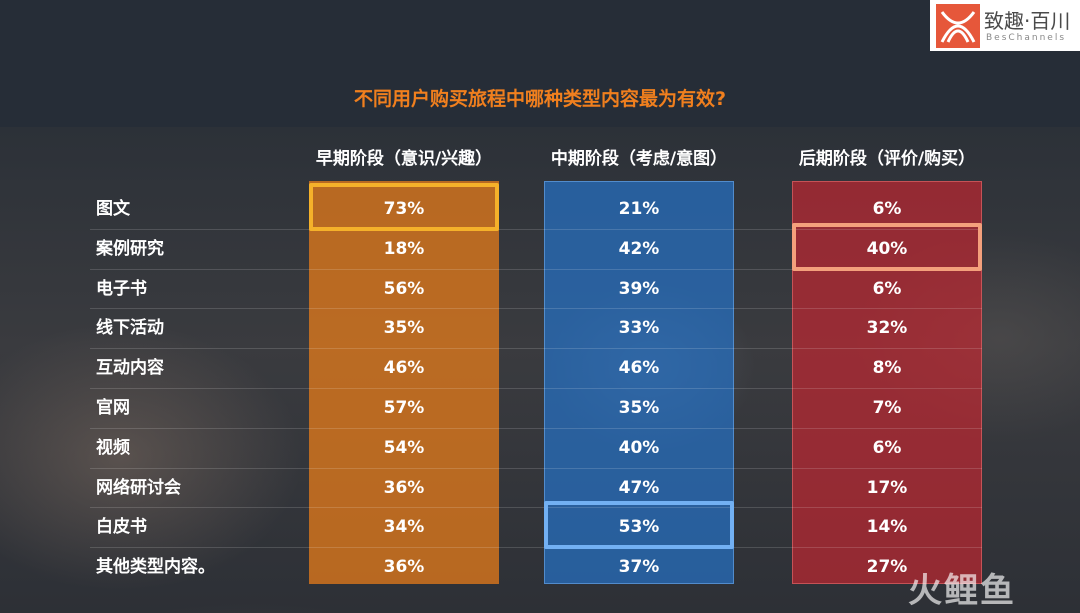 This screenshot has height=613, width=1080. I want to click on row-label: 图文, so click(113, 209).